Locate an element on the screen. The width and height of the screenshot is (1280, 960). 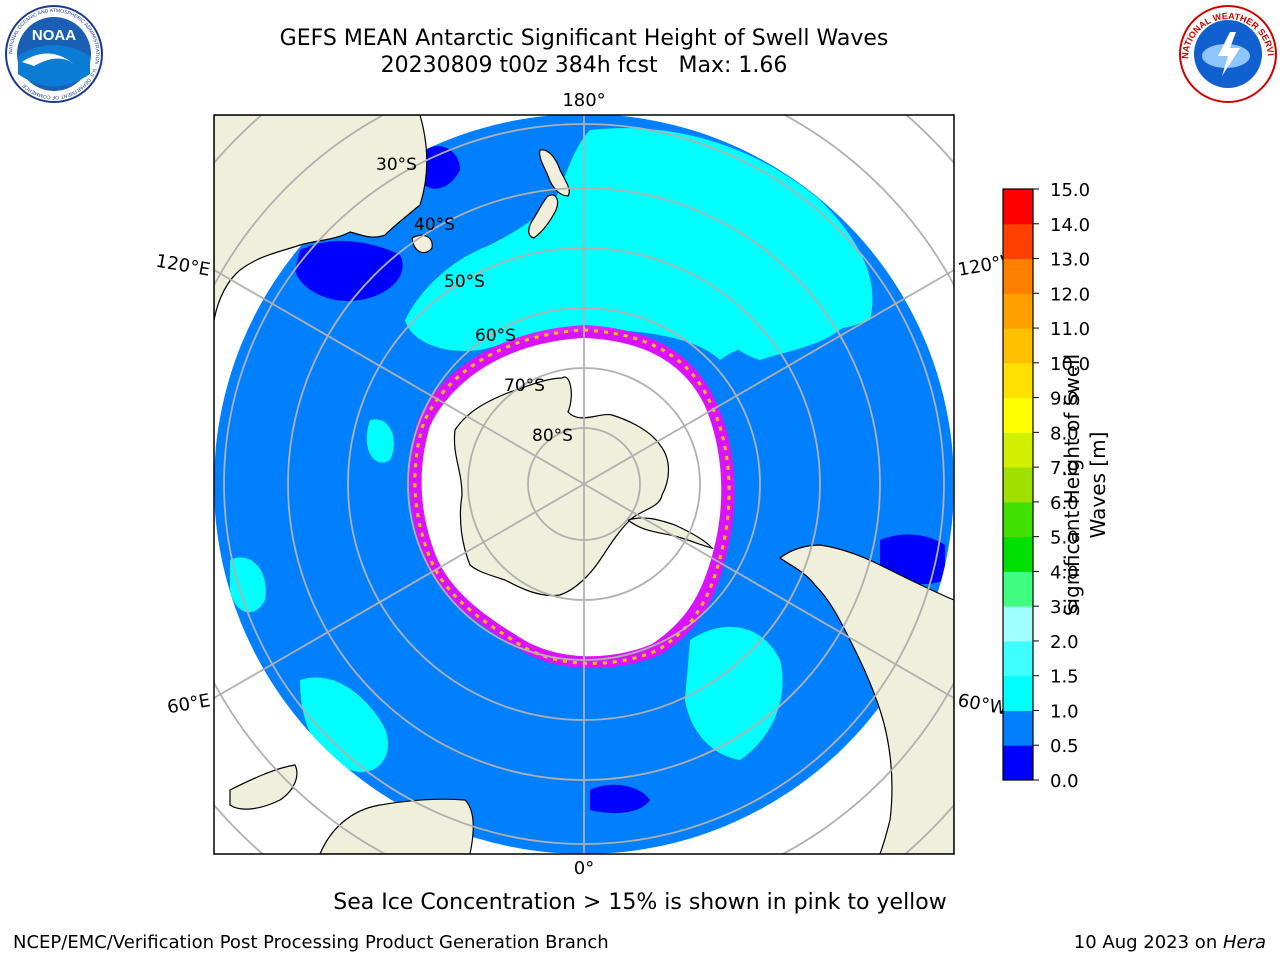
swell-region-west is located at coordinates (380, 441).